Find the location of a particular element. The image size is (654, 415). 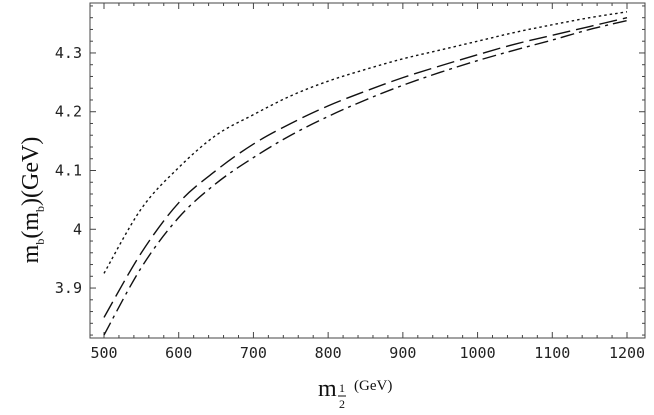

x-tick-label: 1000 is located at coordinates (478, 353).